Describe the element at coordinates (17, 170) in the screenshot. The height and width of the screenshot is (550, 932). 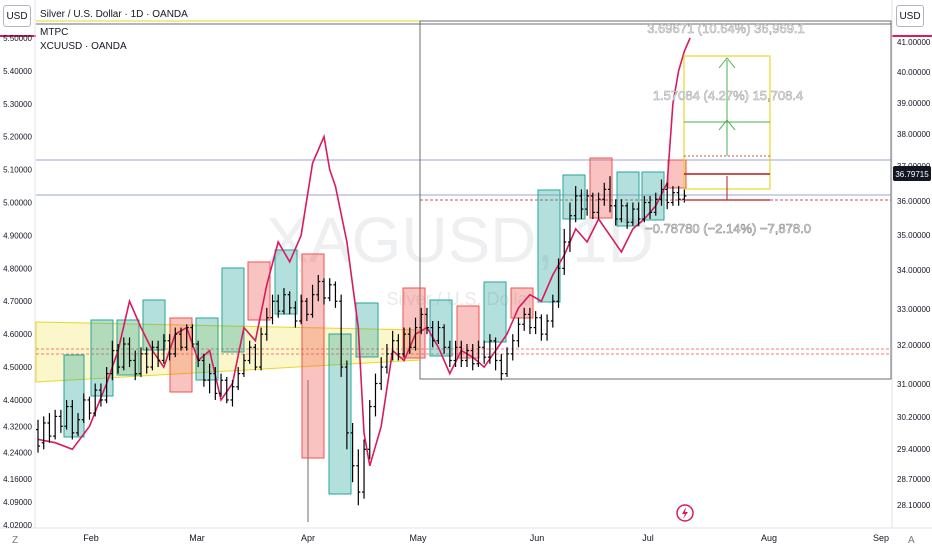
I see `left-tick-label: 5.10000` at that location.